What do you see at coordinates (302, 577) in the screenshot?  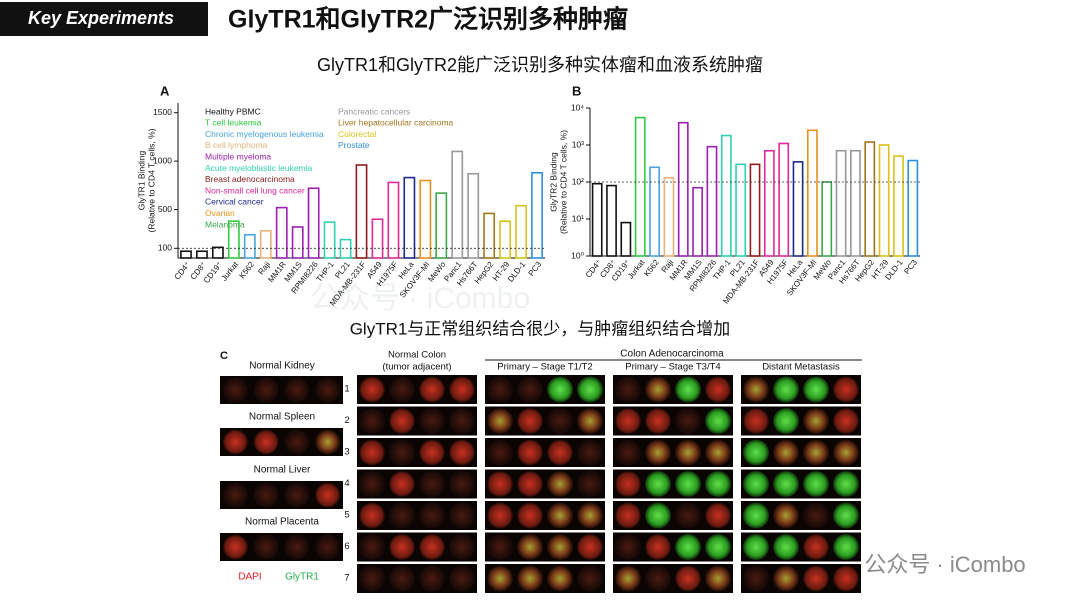 I see `stain-legend: GlyTR1` at bounding box center [302, 577].